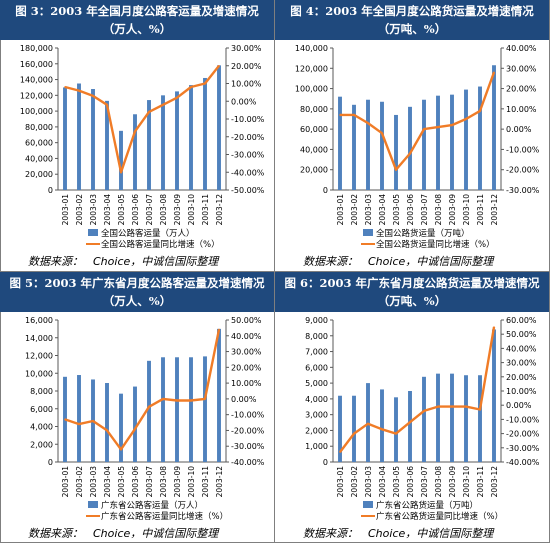 This screenshot has height=543, width=550. Describe the element at coordinates (246, 383) in the screenshot. I see `y-tick-label-right: 10.00%` at that location.